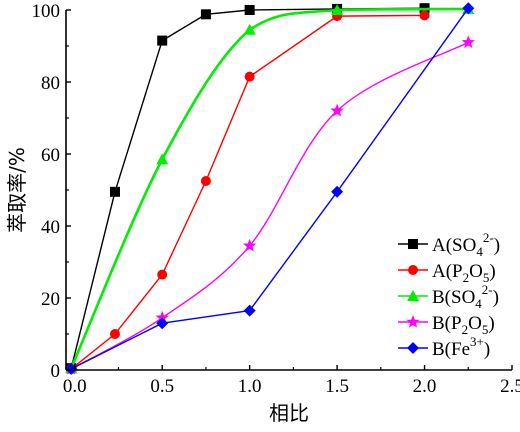  I want to click on y-axis-title: 萃取率/%, so click(17, 190).